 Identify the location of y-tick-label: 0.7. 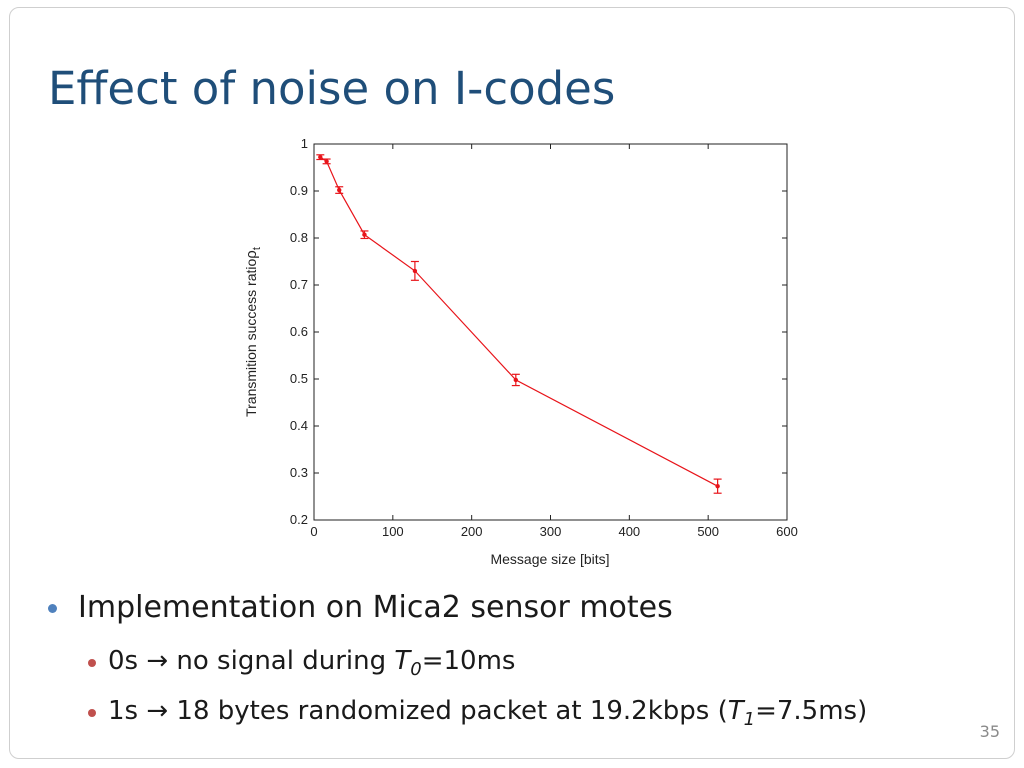
(299, 284).